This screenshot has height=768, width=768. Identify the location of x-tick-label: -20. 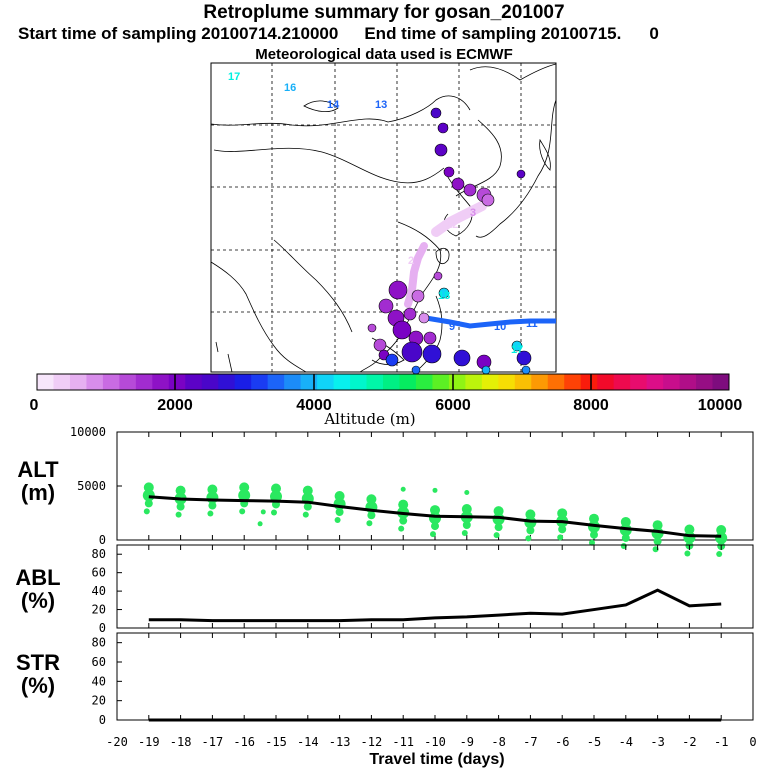
(117, 742).